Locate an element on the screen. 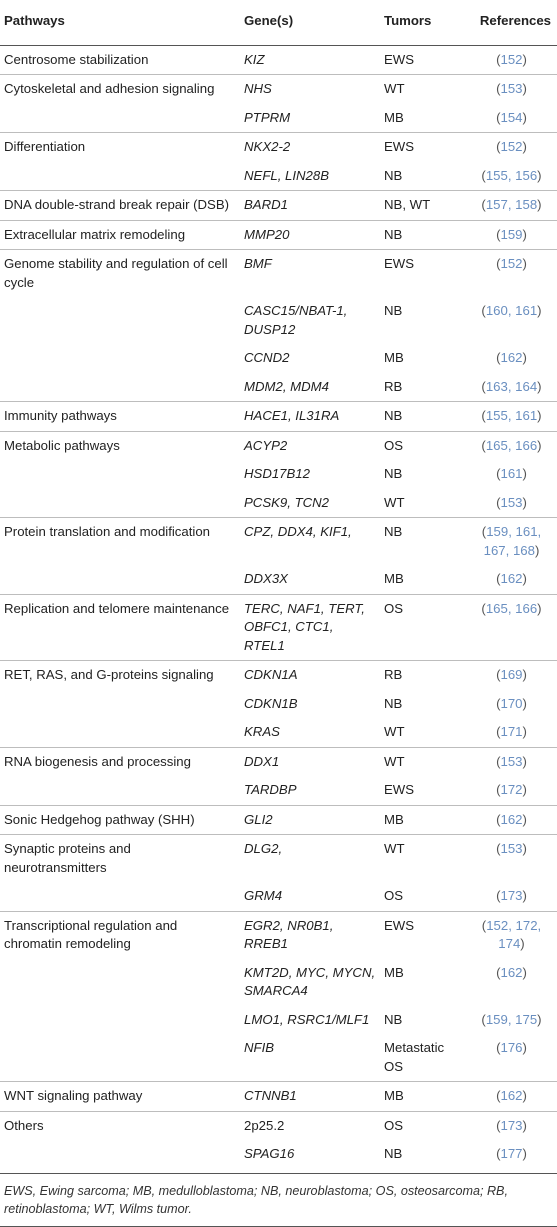 Image resolution: width=557 pixels, height=1227 pixels. reference-link: 159 is located at coordinates (511, 234).